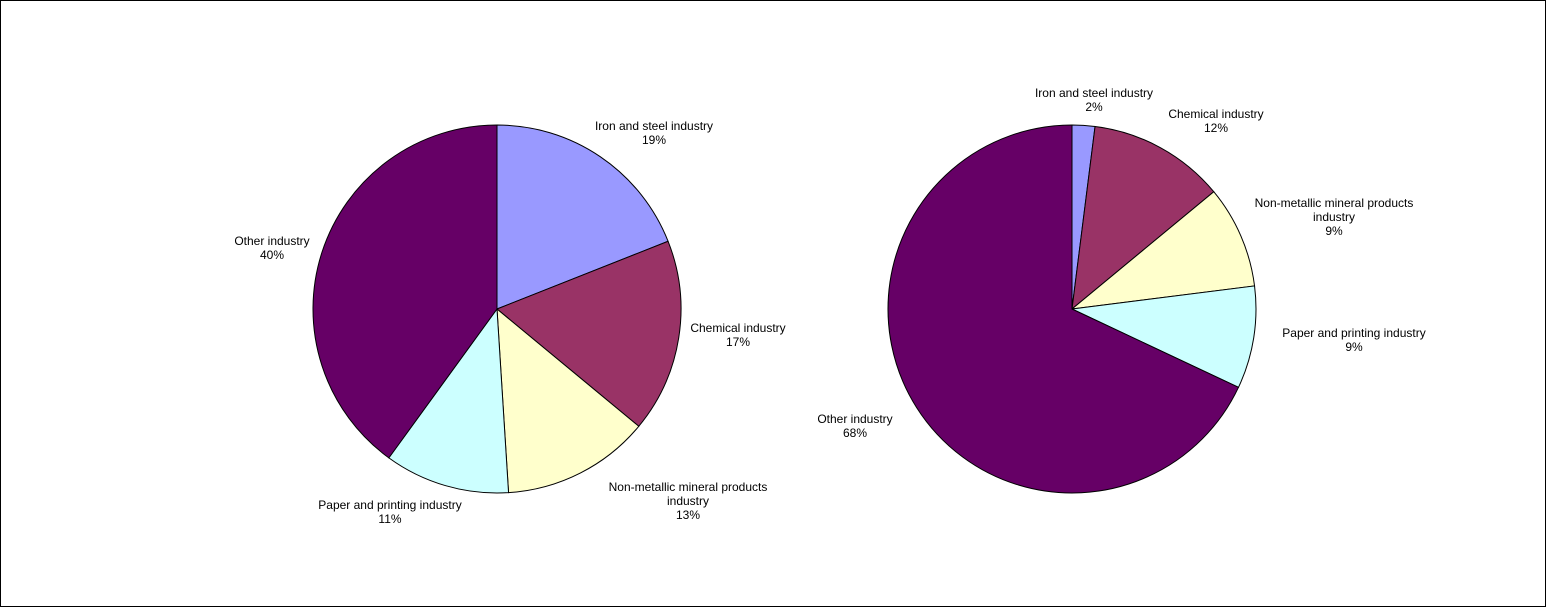 This screenshot has height=607, width=1546. Describe the element at coordinates (855, 433) in the screenshot. I see `slice-value-label: 68%` at that location.